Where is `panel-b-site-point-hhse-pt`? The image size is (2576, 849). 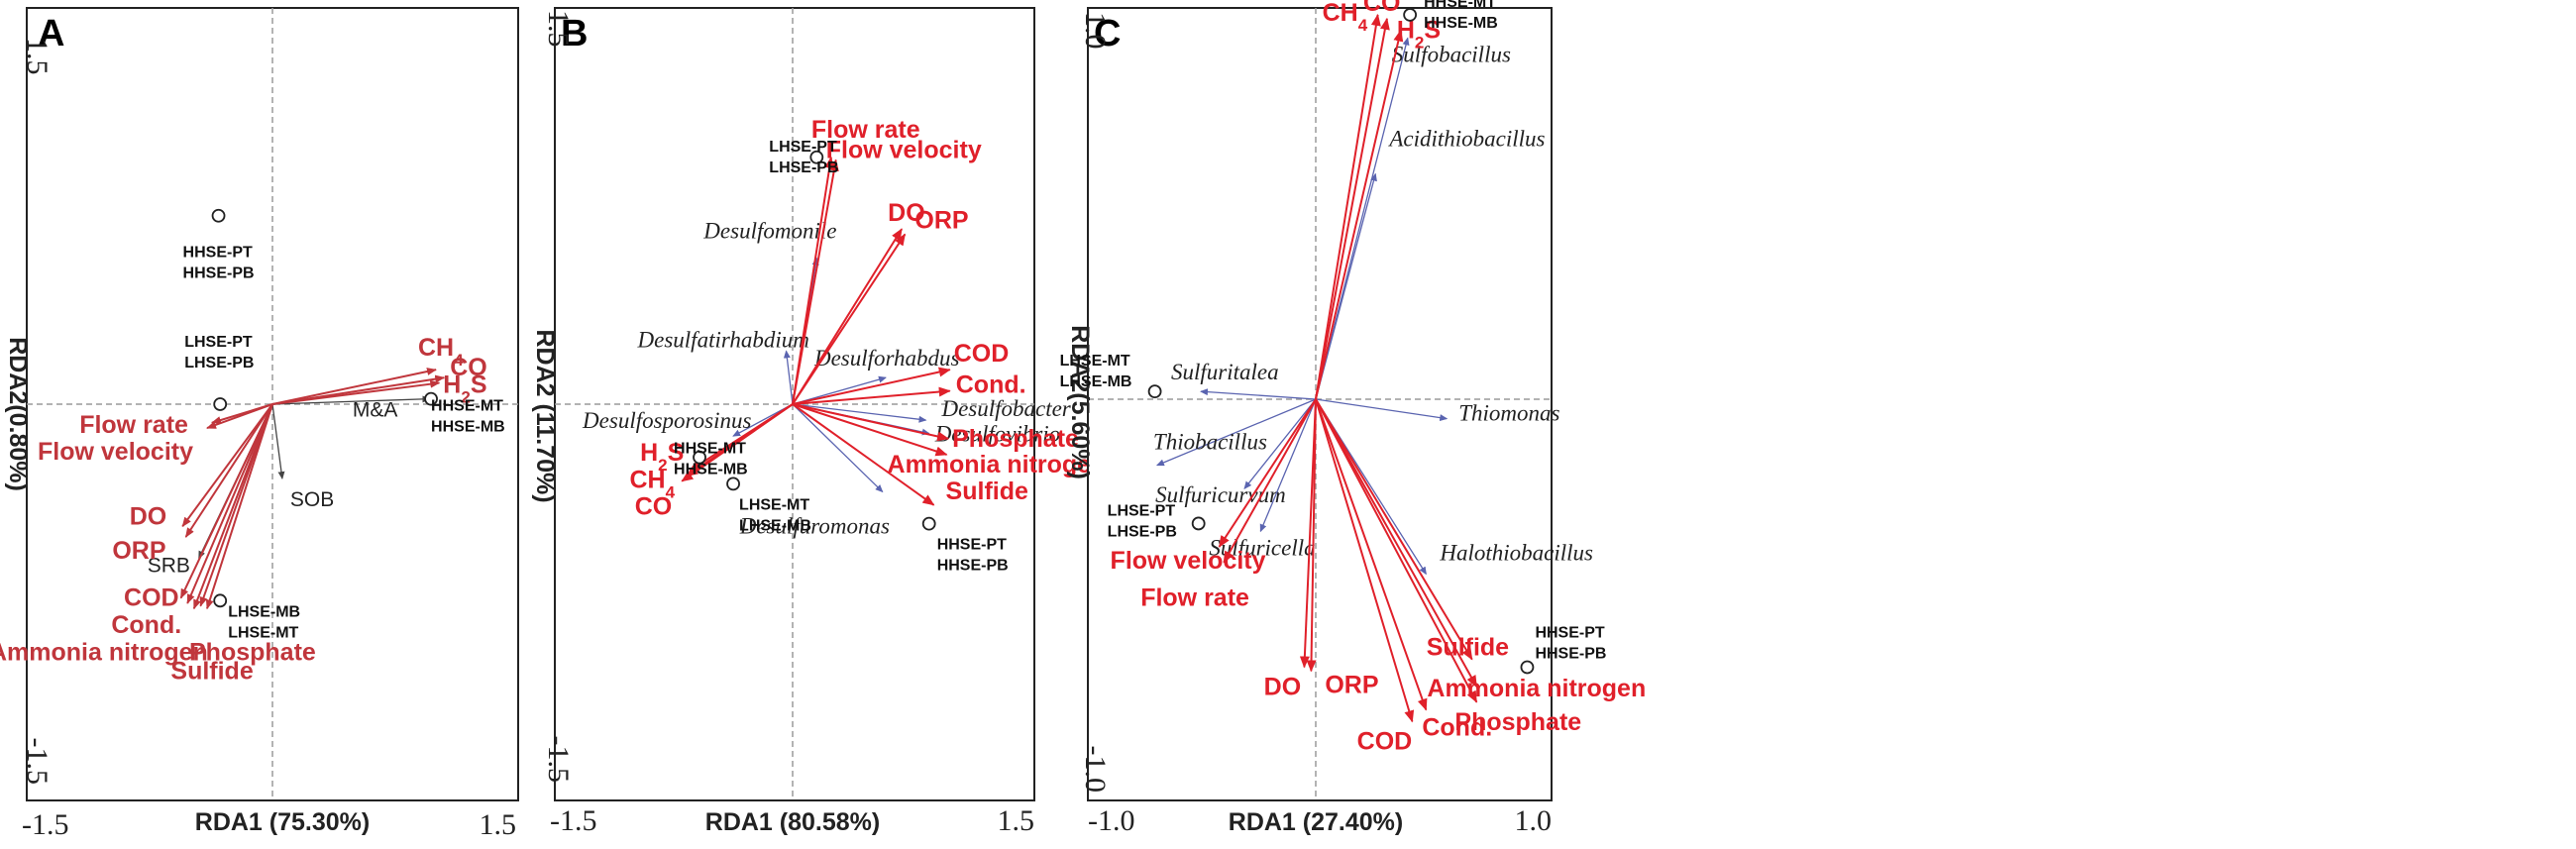 panel-b-site-point-hhse-pt is located at coordinates (928, 524).